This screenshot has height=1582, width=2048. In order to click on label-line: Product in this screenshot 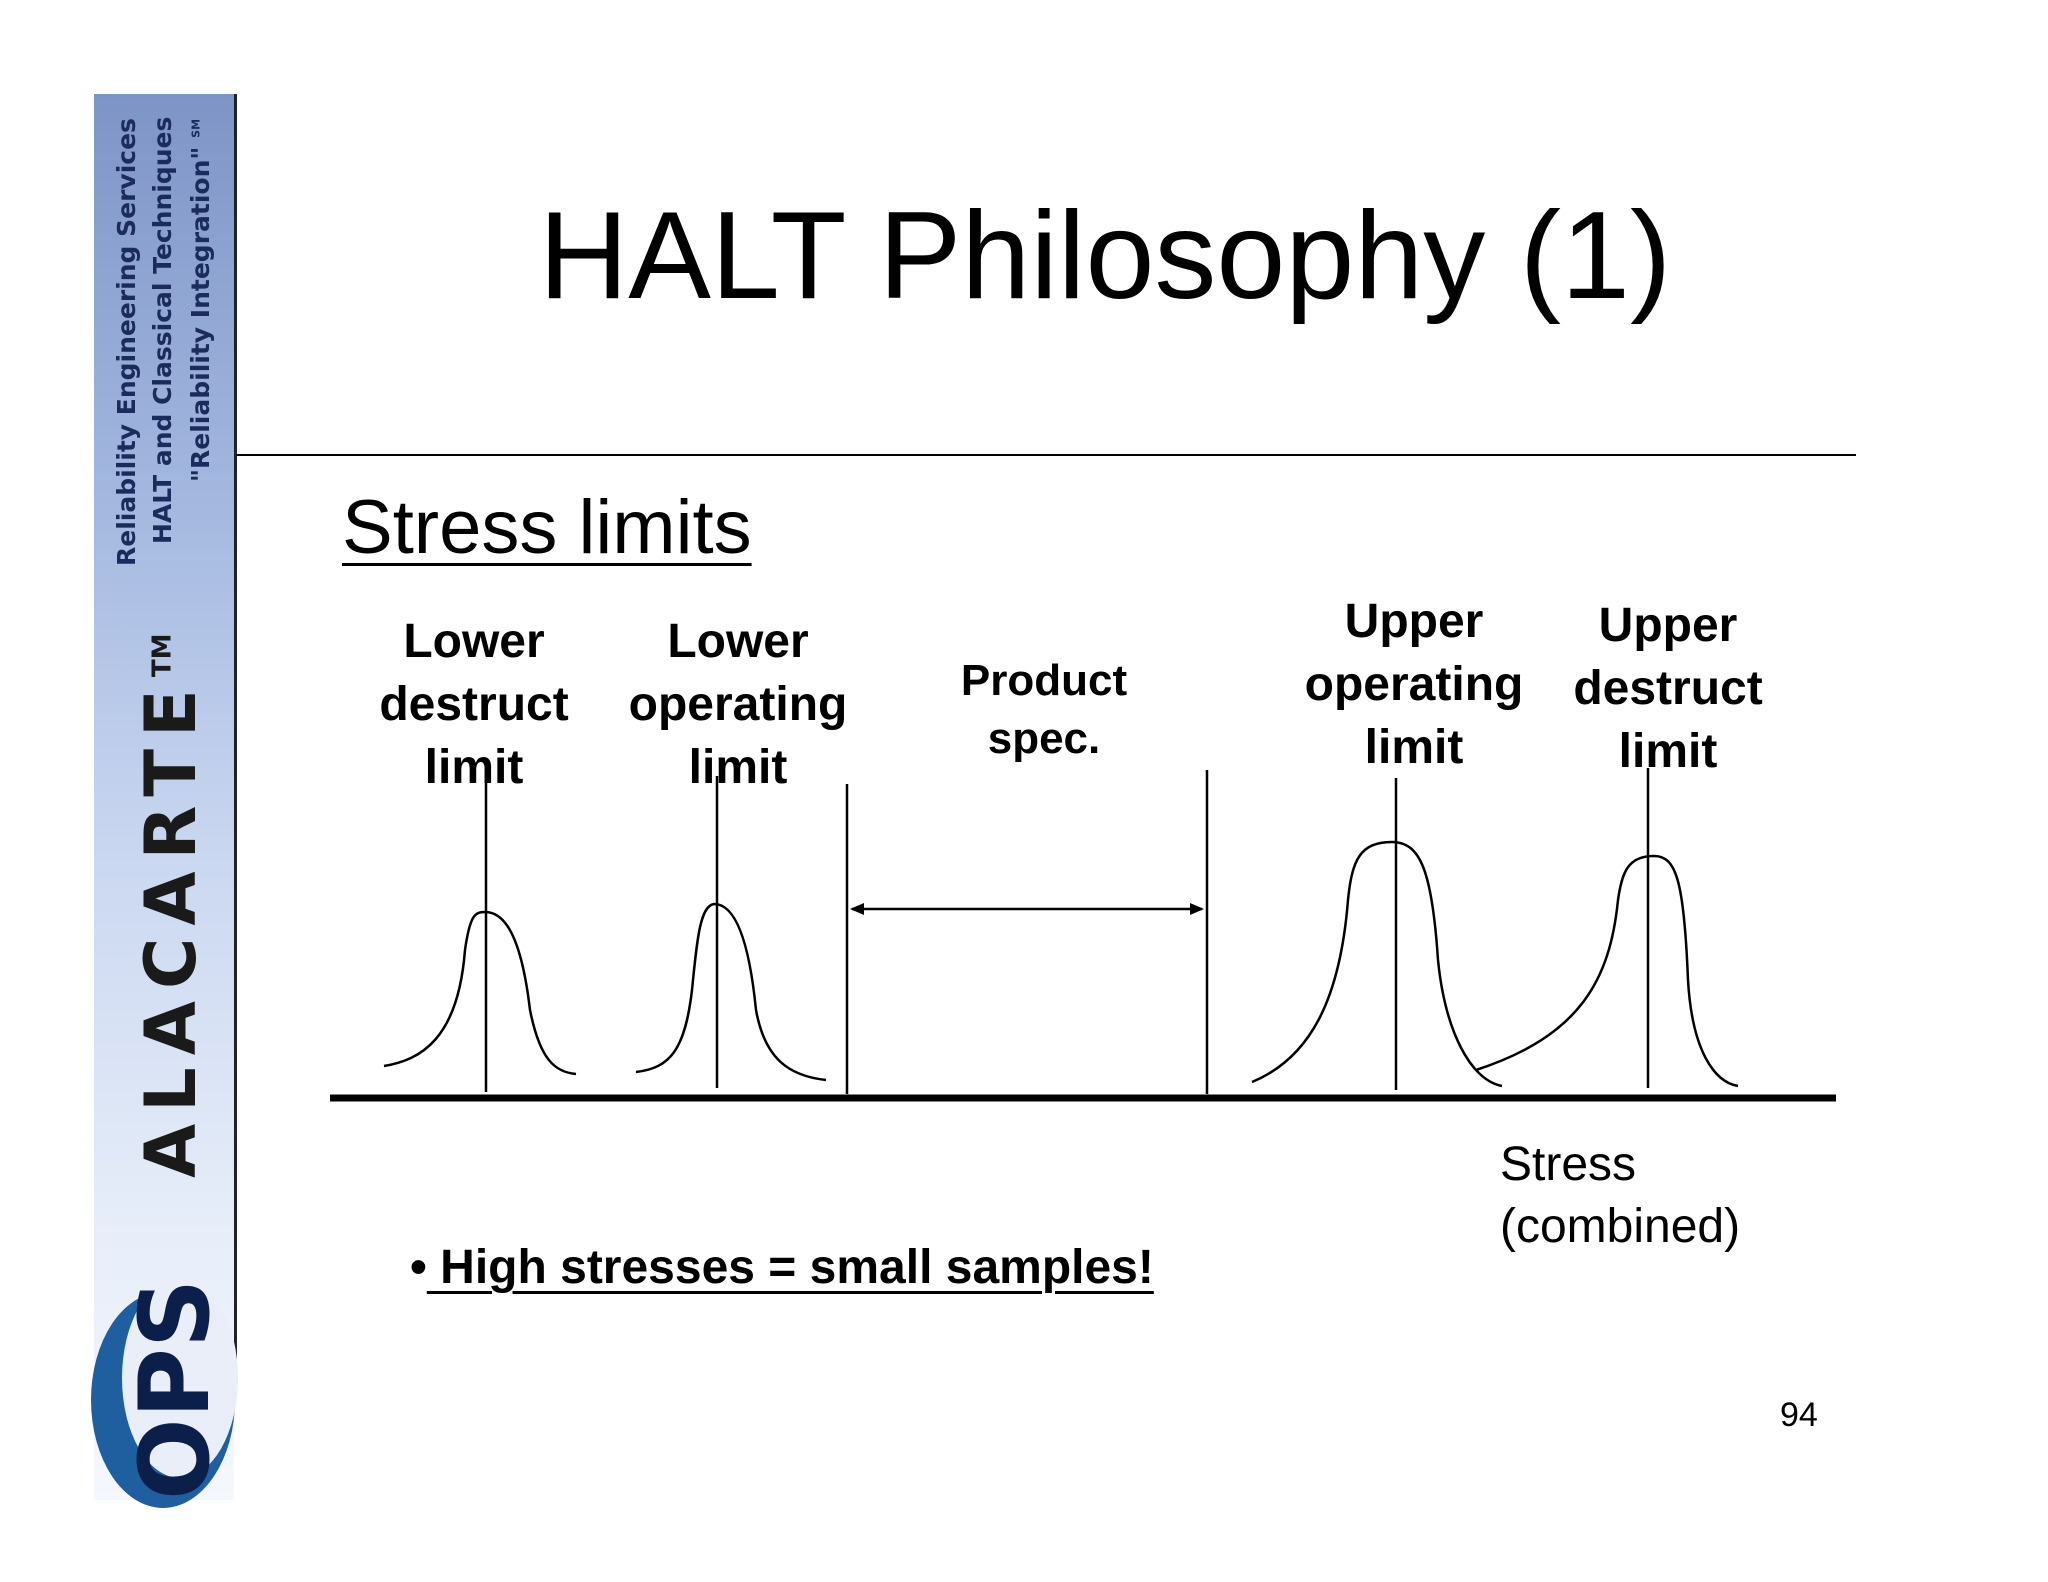, I will do `click(1044, 680)`.